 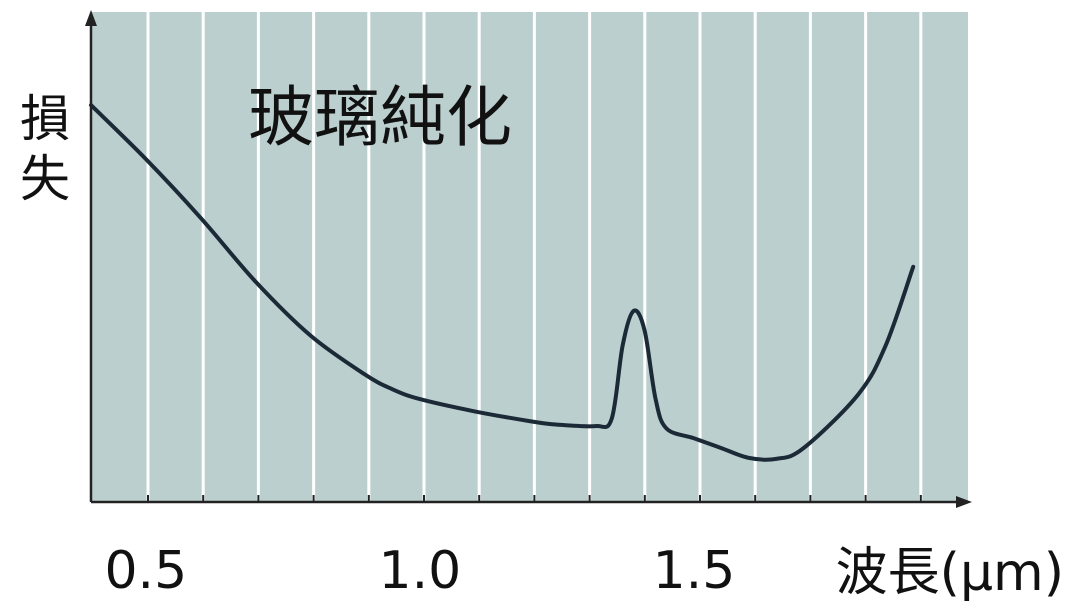 I want to click on x-tick-label: 1.0, so click(x=420, y=571).